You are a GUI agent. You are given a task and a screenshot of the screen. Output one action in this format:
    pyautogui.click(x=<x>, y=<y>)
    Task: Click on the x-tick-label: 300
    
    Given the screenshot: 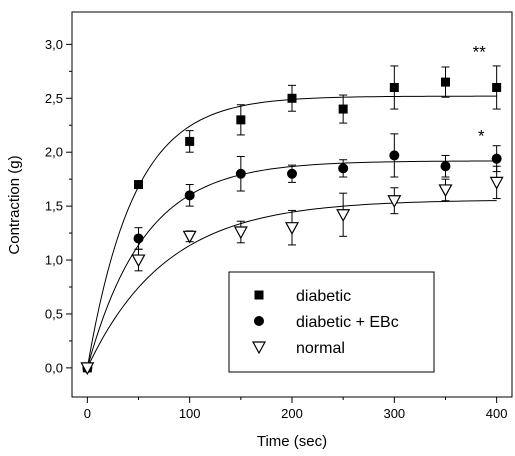 What is the action you would take?
    pyautogui.click(x=394, y=413)
    